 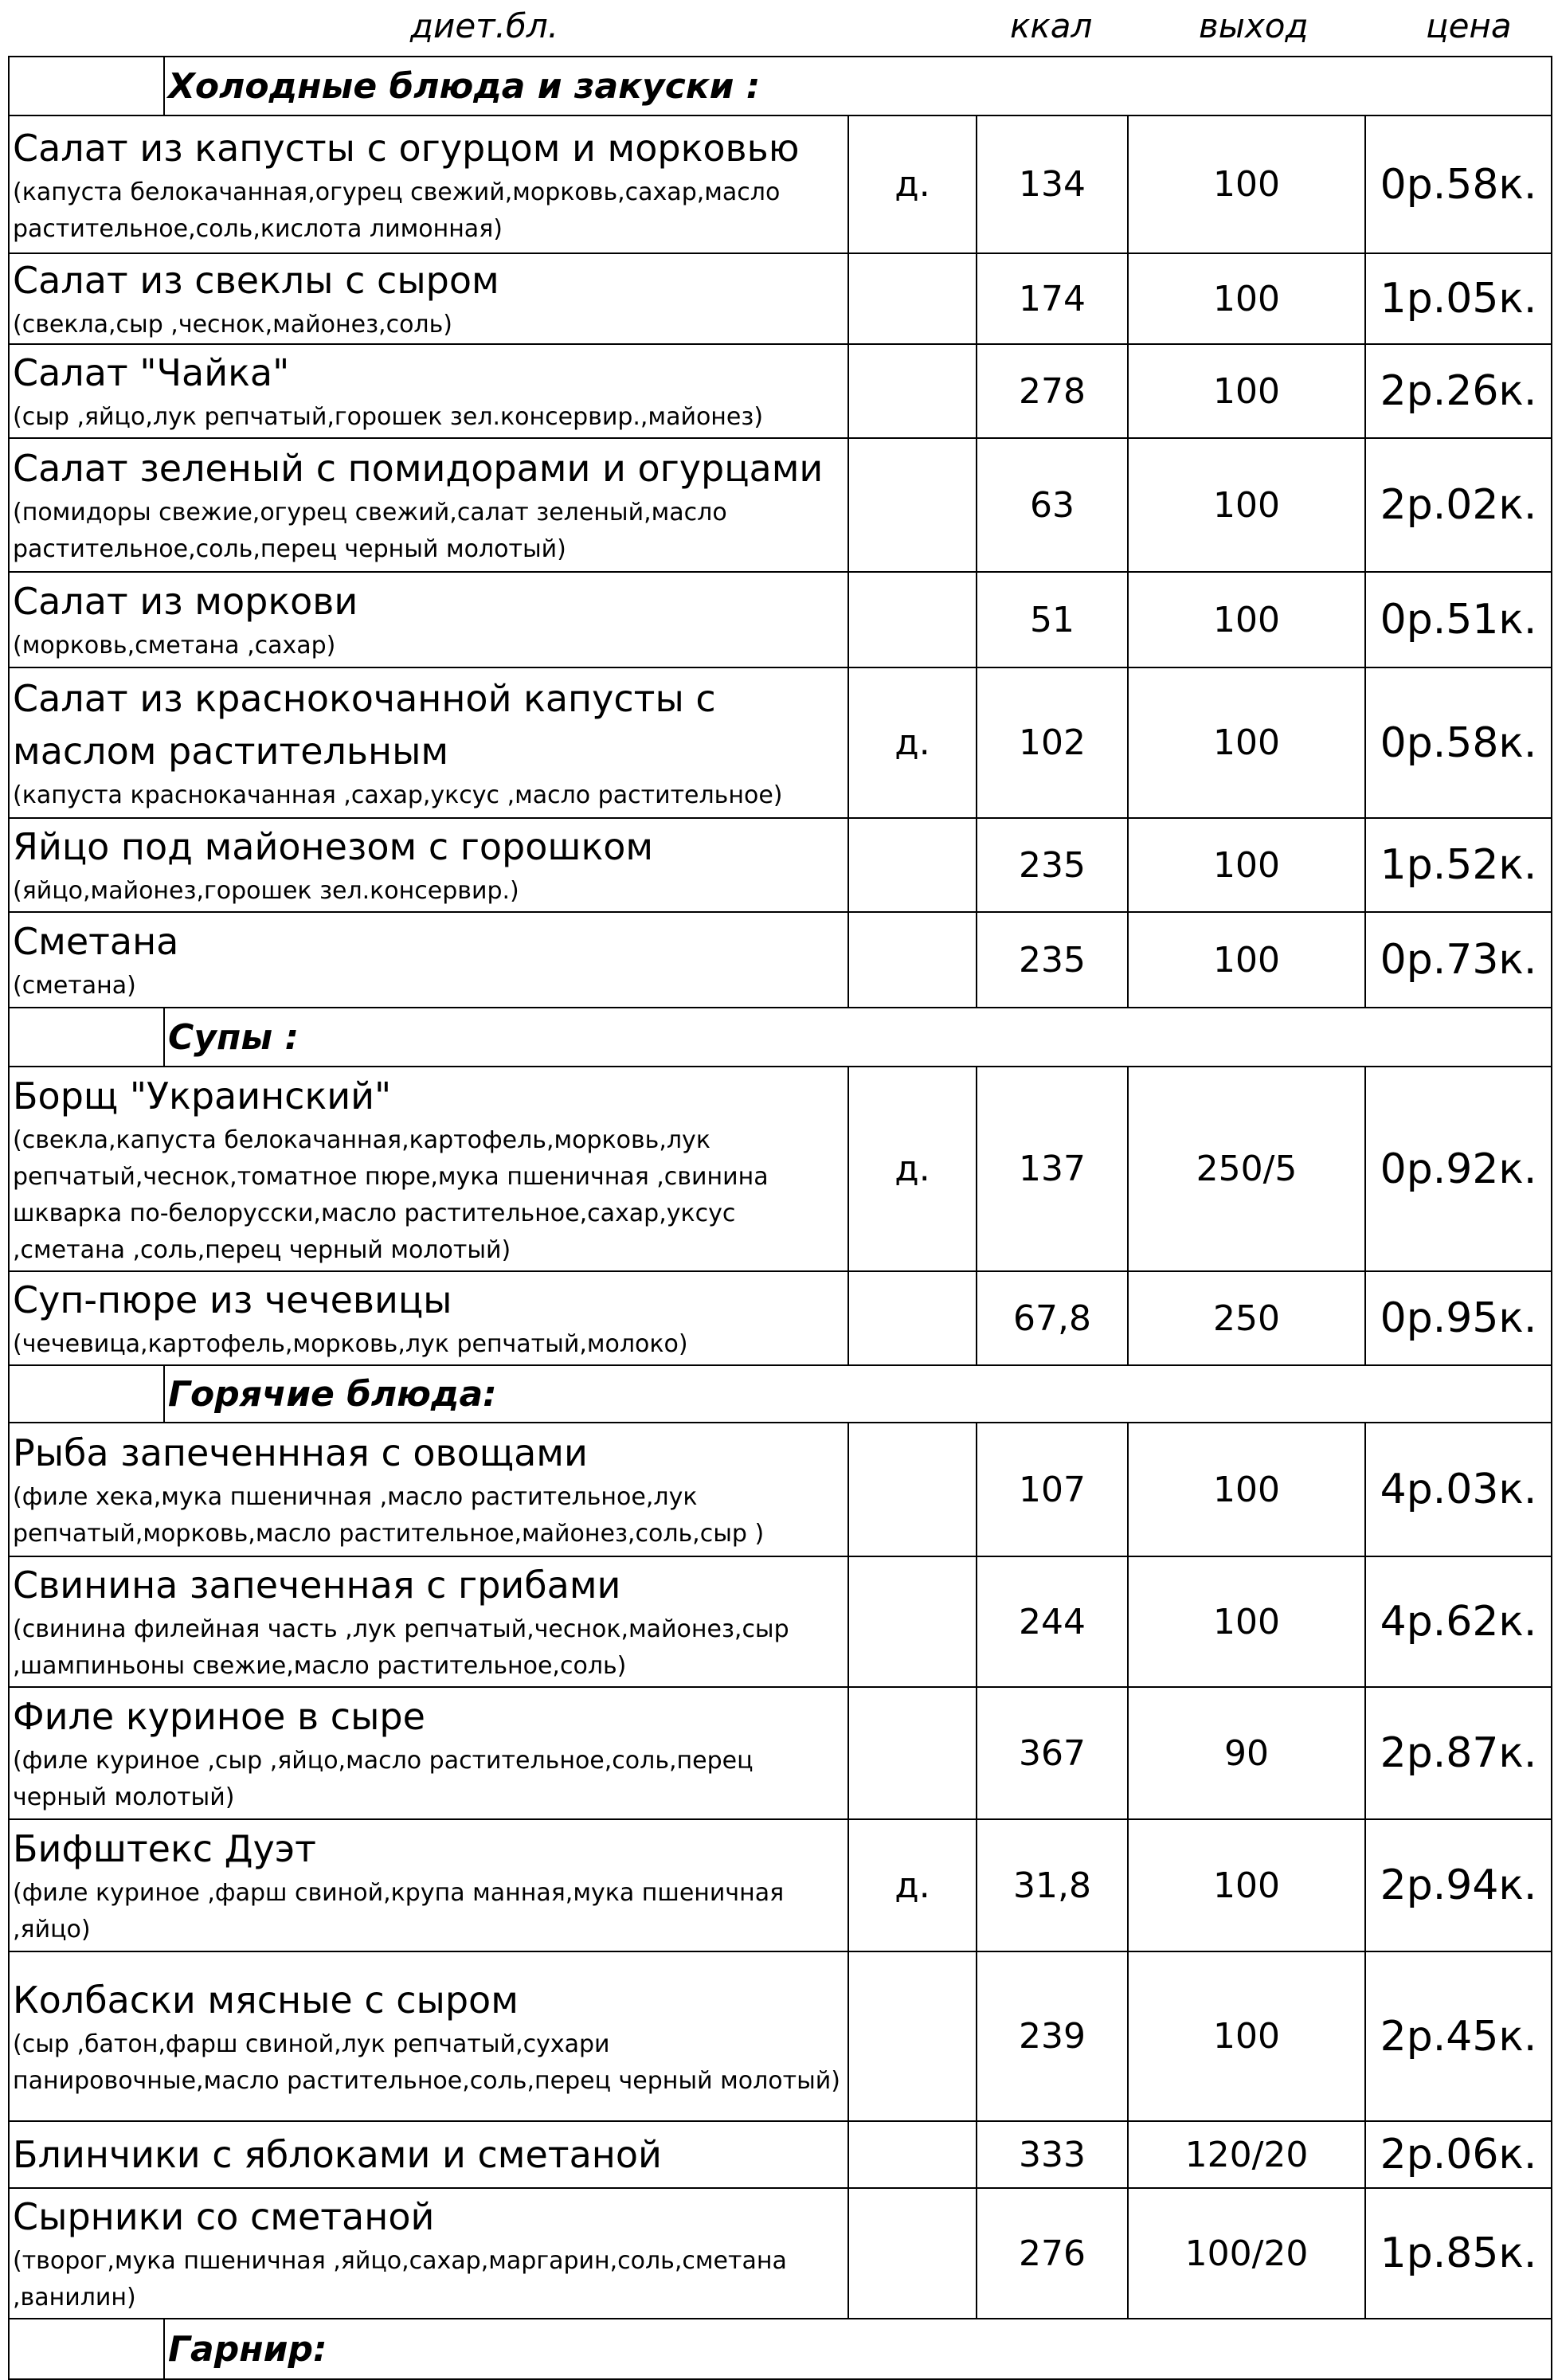 I want to click on kcal-value: 67,8, so click(x=1052, y=1318).